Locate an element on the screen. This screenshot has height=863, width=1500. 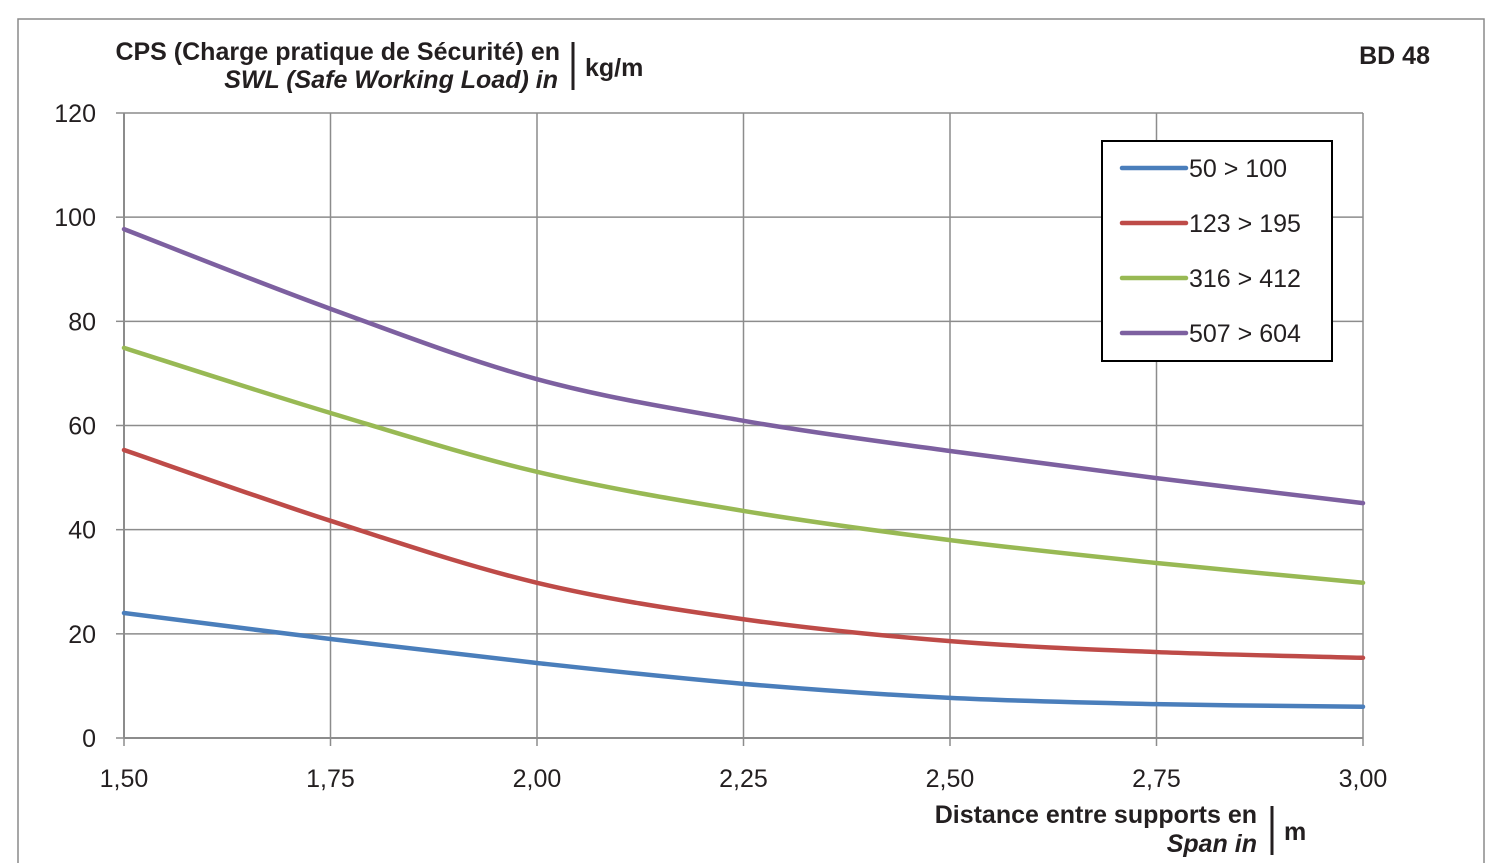
legend-label: 123 > 195 is located at coordinates (1245, 224).